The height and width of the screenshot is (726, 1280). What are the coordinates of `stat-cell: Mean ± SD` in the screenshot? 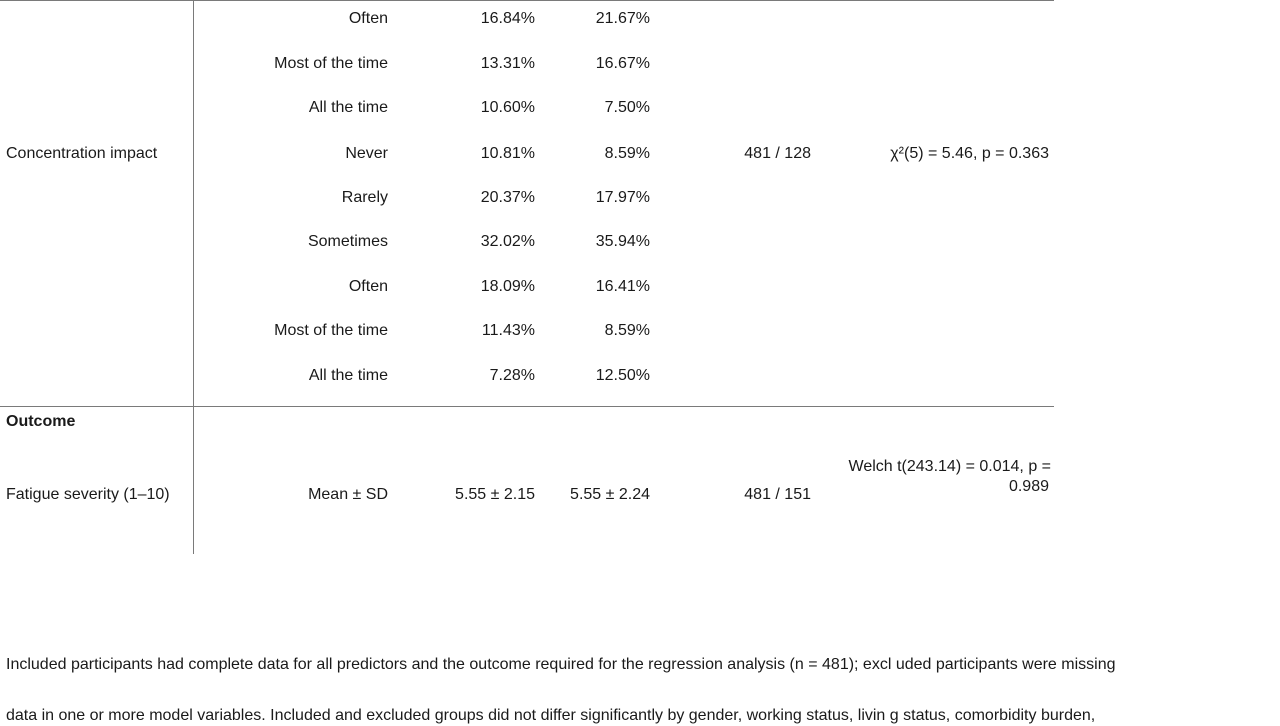 It's located at (348, 494).